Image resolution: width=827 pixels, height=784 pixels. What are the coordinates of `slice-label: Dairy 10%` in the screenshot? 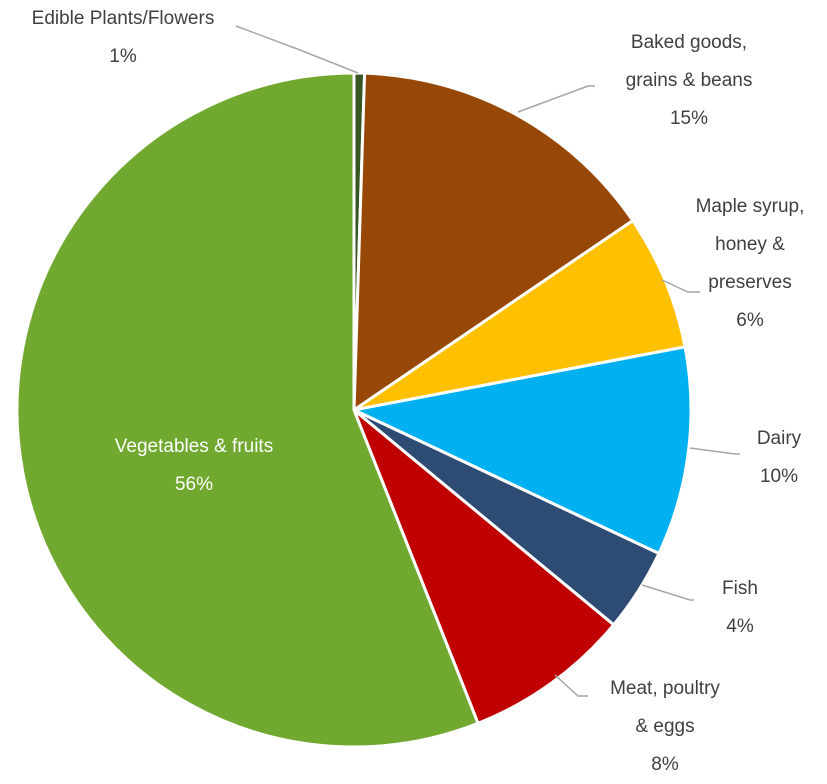 It's located at (775, 458).